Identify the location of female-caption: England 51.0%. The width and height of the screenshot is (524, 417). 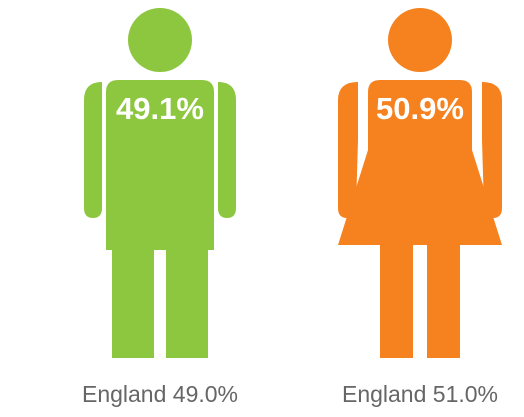
(420, 394).